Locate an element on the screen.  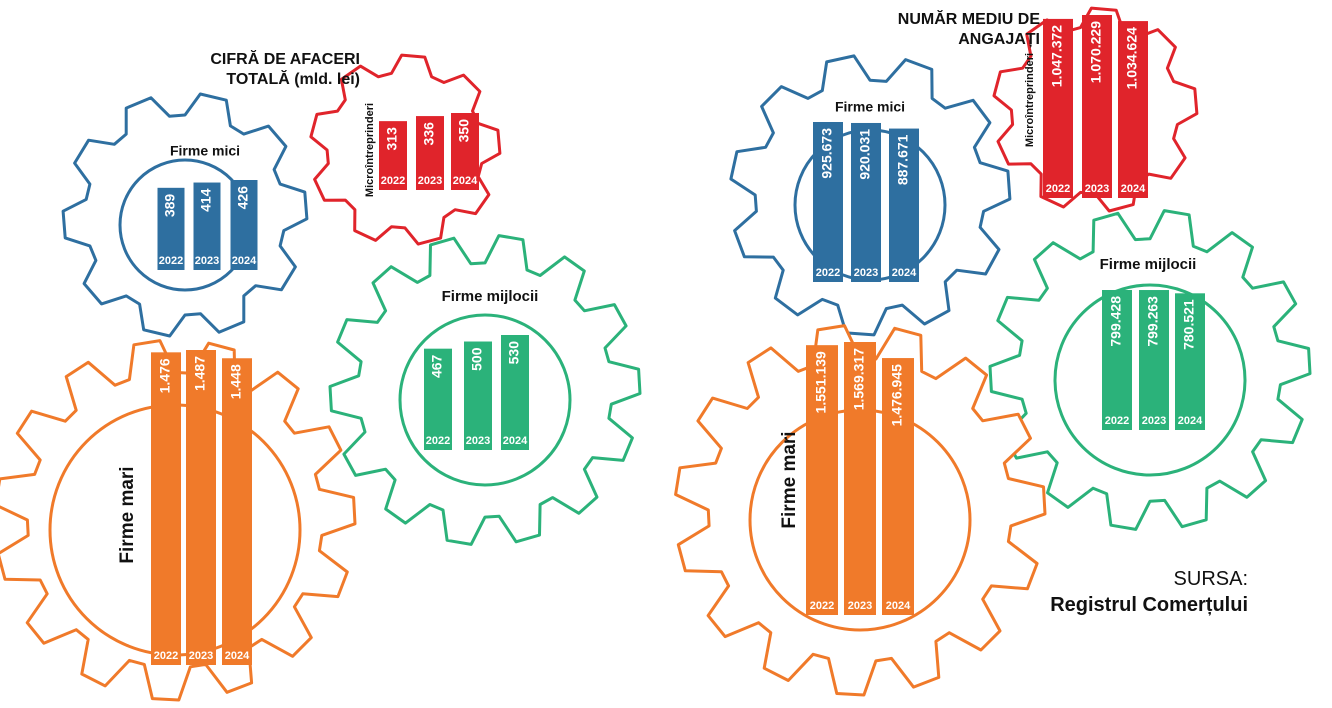
value-label: 1.476 is located at coordinates (165, 375).